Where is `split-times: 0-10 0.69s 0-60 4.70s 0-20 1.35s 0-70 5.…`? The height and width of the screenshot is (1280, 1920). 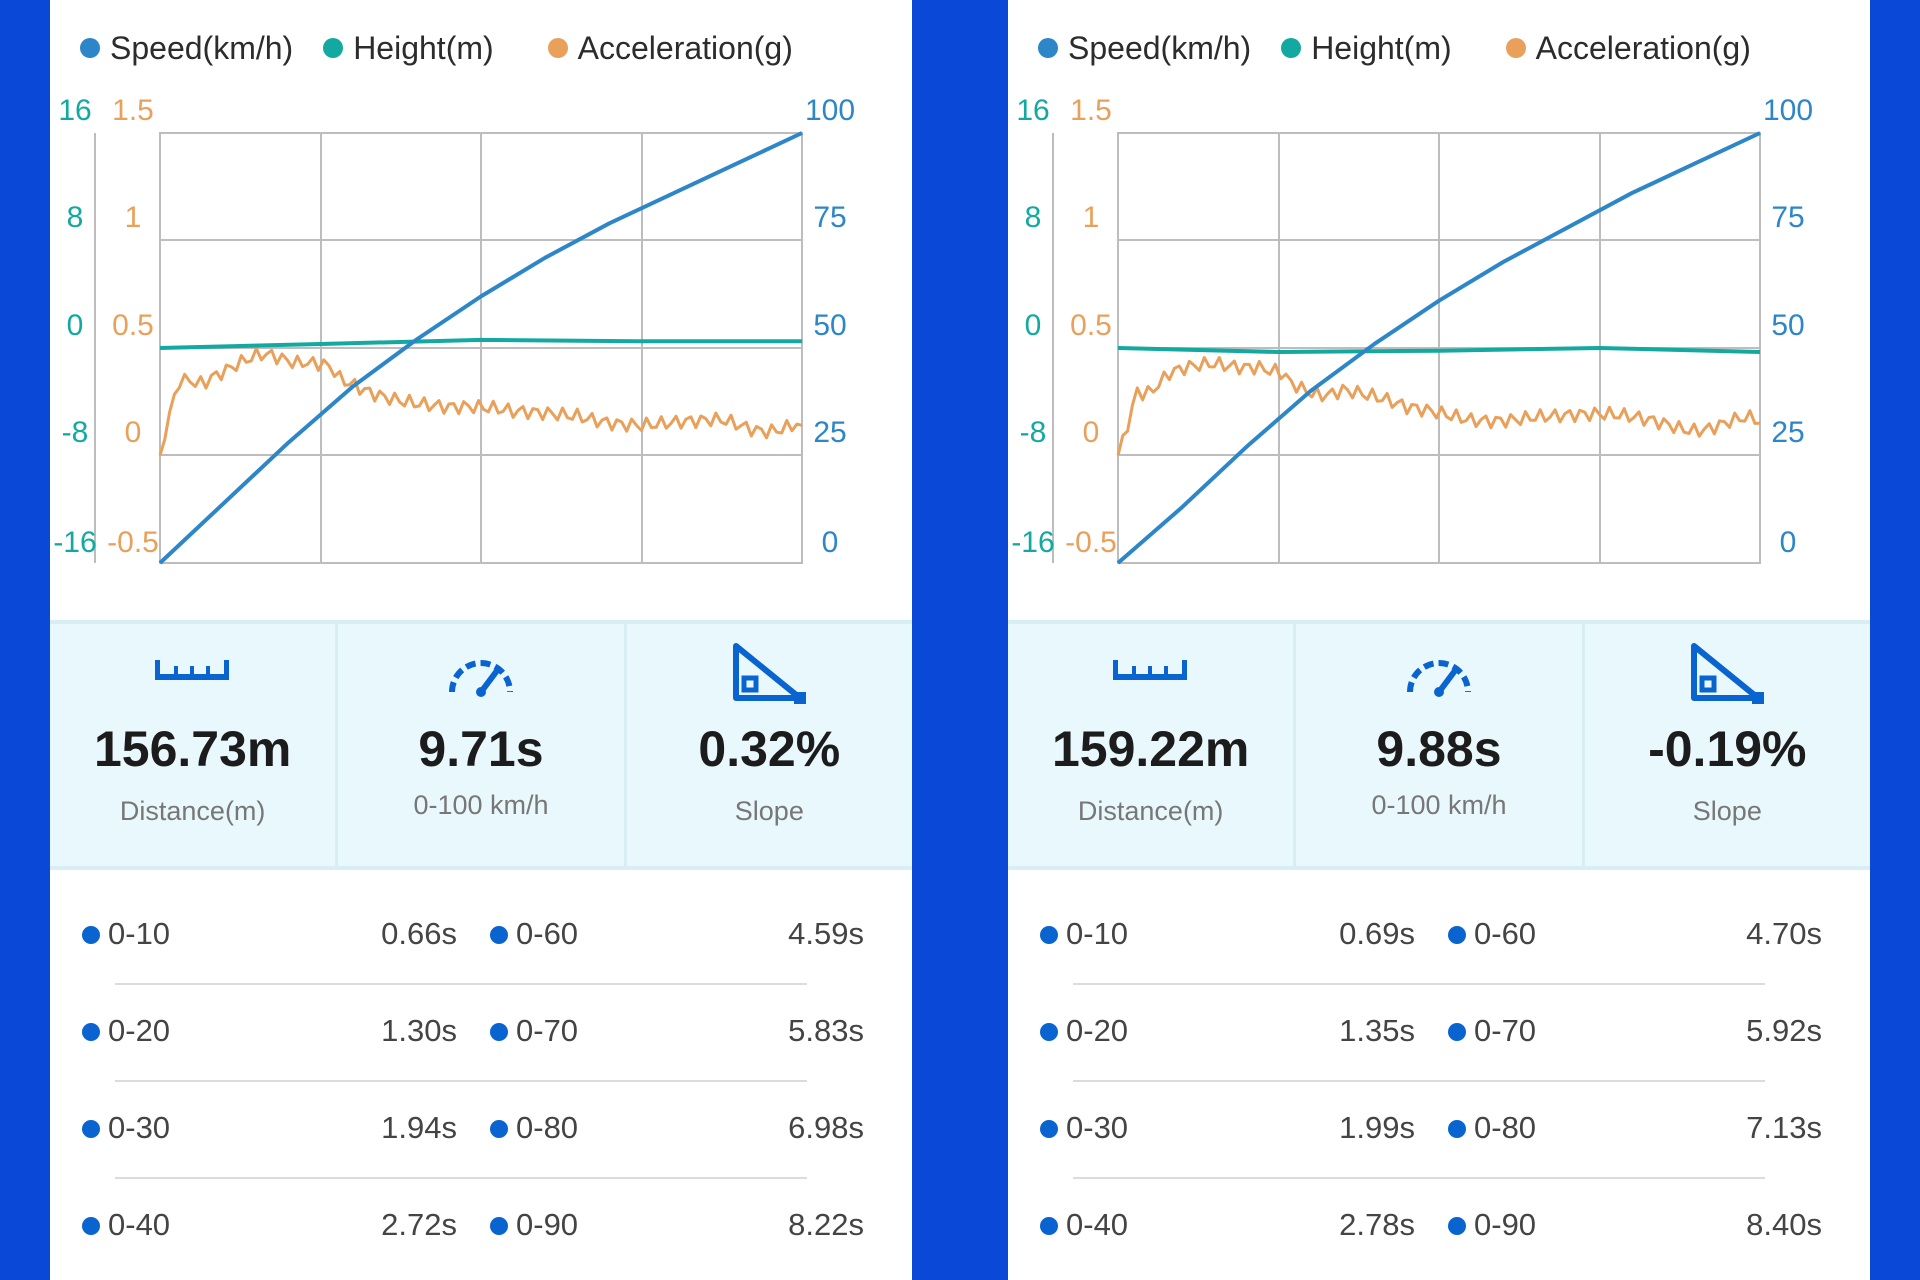
split-times: 0-10 0.69s 0-60 4.70s 0-20 1.35s 0-70 5.… is located at coordinates (1439, 1082).